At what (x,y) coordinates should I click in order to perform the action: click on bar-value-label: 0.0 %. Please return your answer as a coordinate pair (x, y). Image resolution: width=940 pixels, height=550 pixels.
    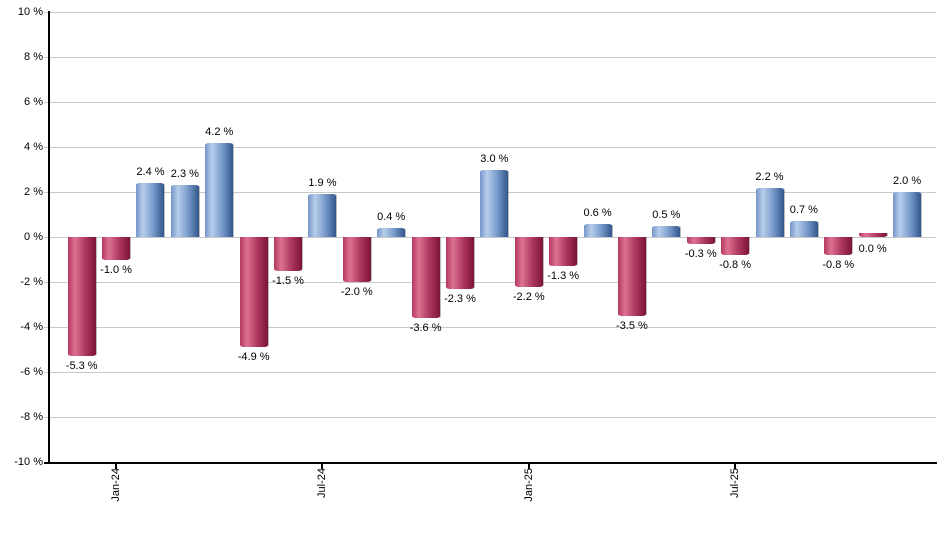
    Looking at the image, I should click on (872, 249).